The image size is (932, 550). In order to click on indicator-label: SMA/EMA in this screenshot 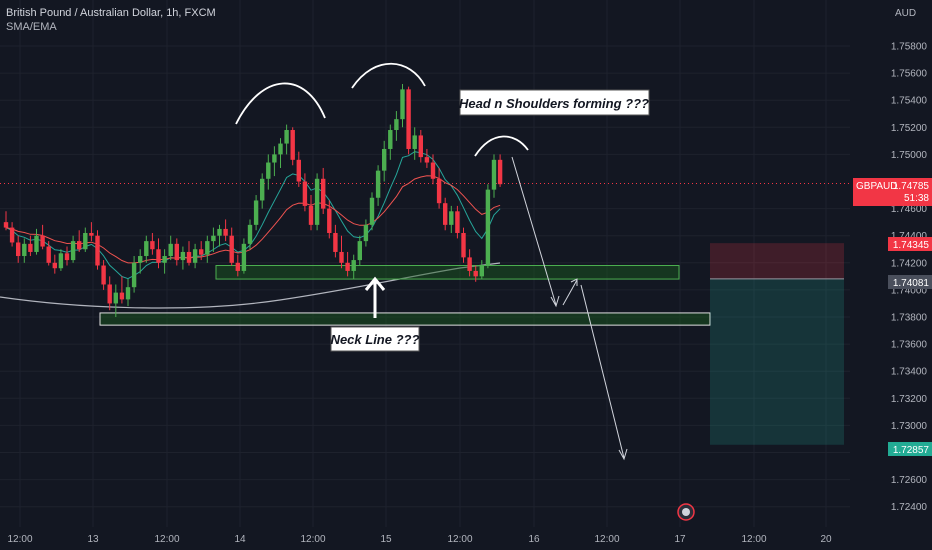, I will do `click(31, 27)`.